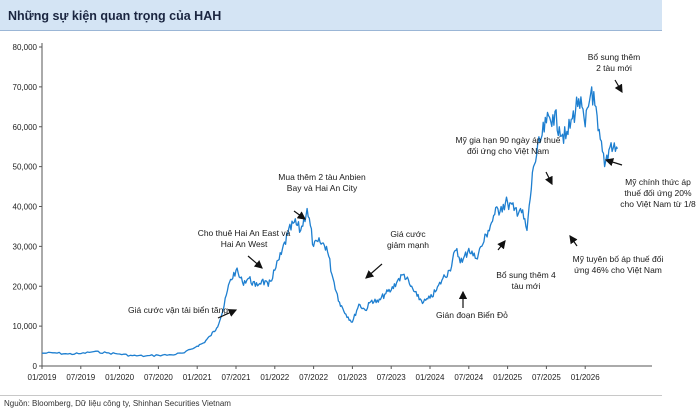  What do you see at coordinates (80, 377) in the screenshot?
I see `x-tick-label: 07/2019` at bounding box center [80, 377].